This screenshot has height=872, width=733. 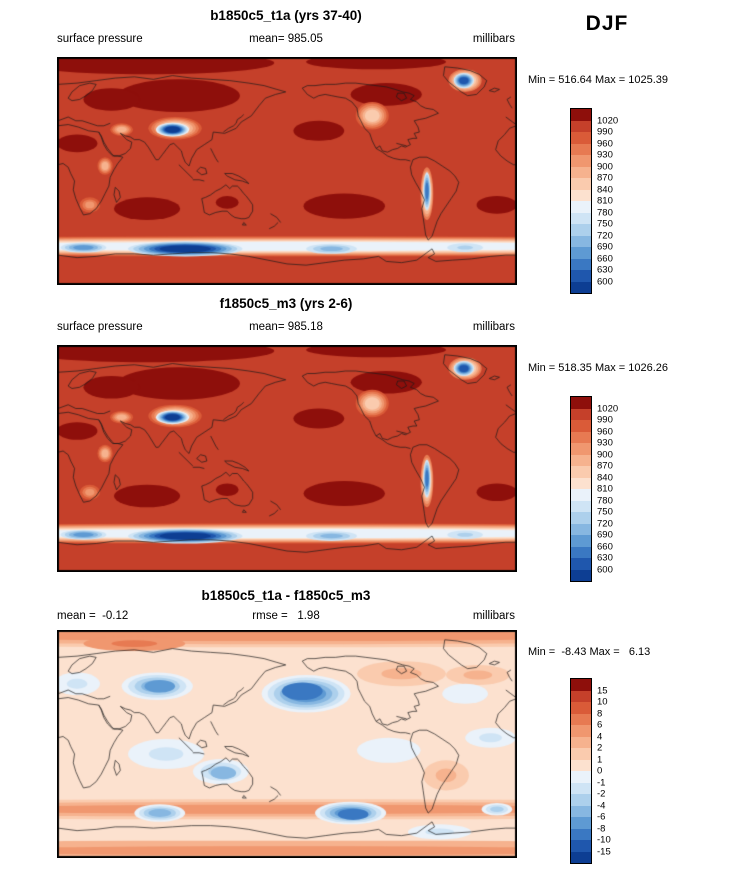 I want to click on panel2-variable-label: surface pressure, so click(x=100, y=327).